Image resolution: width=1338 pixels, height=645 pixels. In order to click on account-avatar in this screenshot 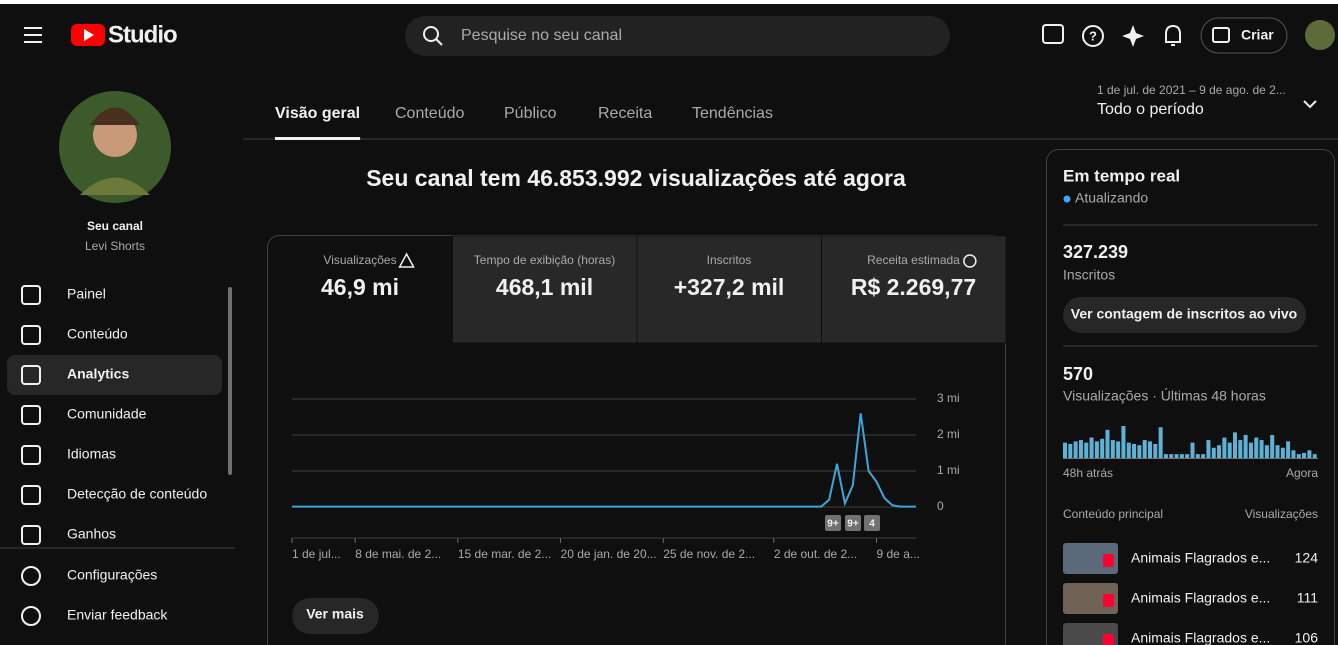, I will do `click(1320, 35)`.